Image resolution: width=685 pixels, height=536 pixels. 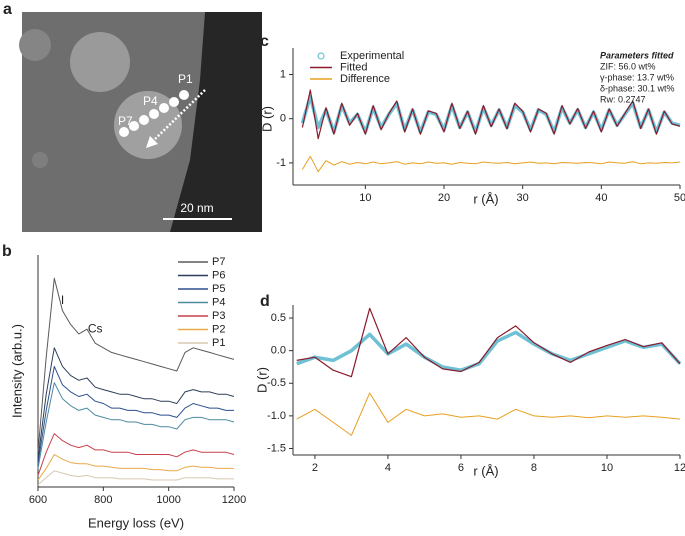 What do you see at coordinates (218, 329) in the screenshot?
I see `legend-label: P2` at bounding box center [218, 329].